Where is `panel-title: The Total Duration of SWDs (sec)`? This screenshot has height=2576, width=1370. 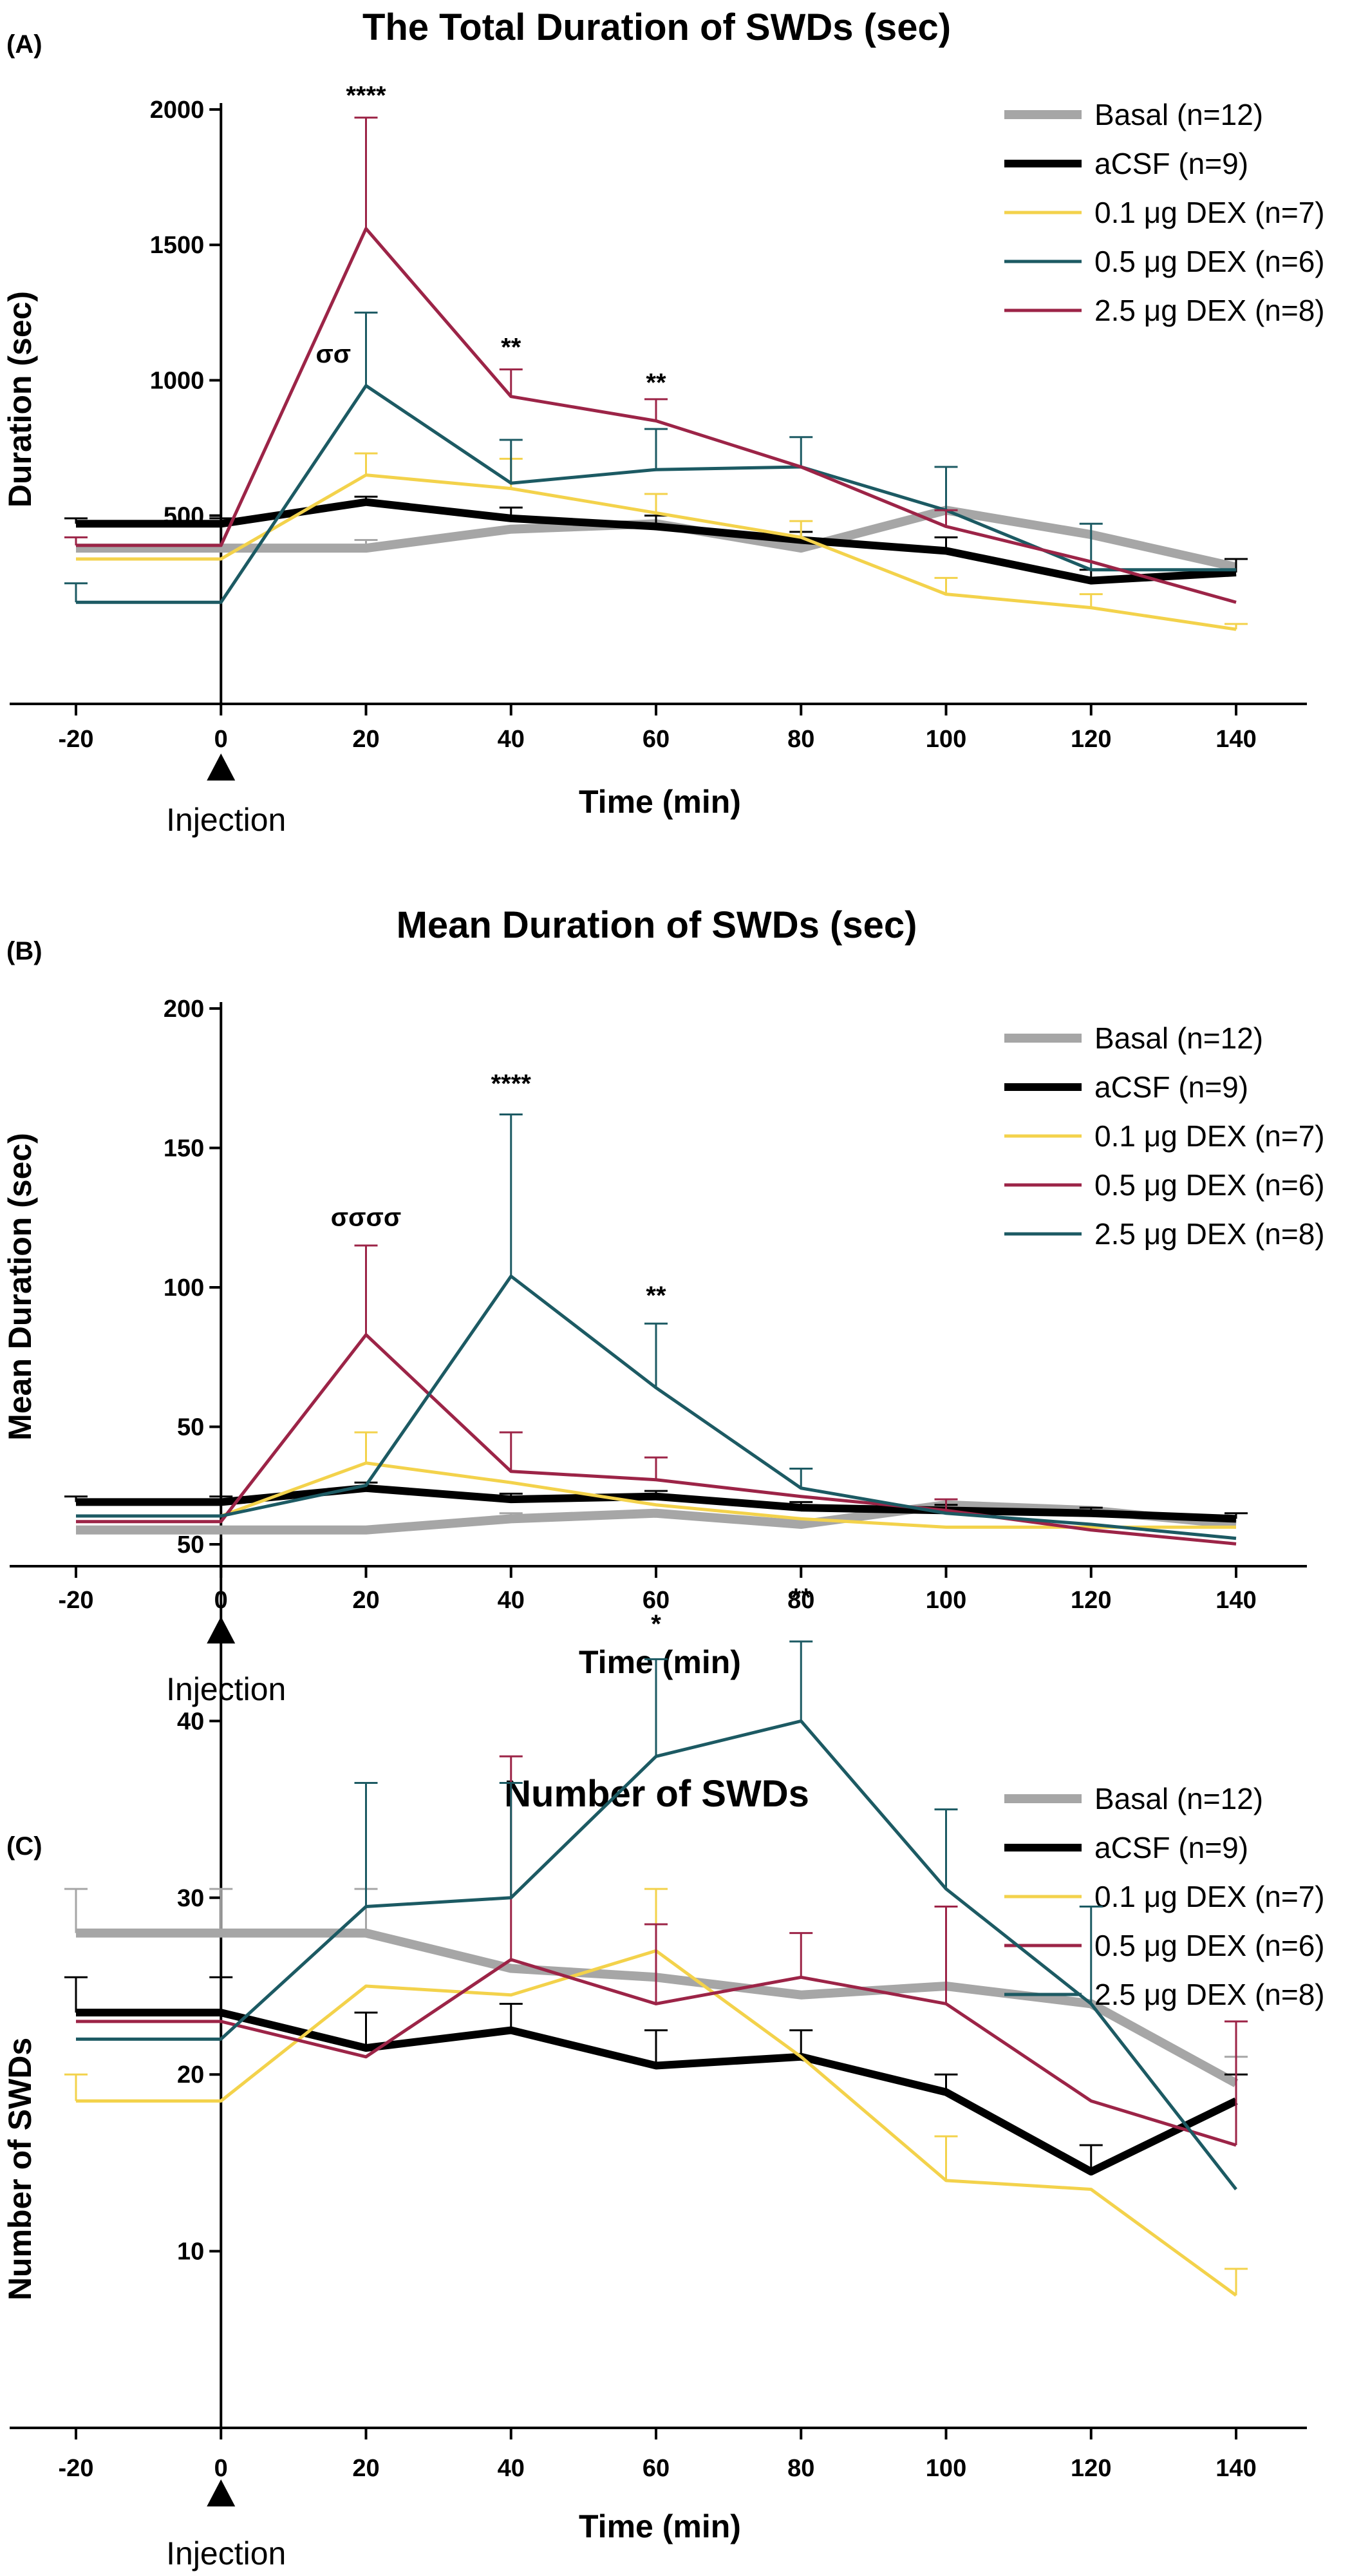 panel-title: The Total Duration of SWDs (sec) is located at coordinates (657, 27).